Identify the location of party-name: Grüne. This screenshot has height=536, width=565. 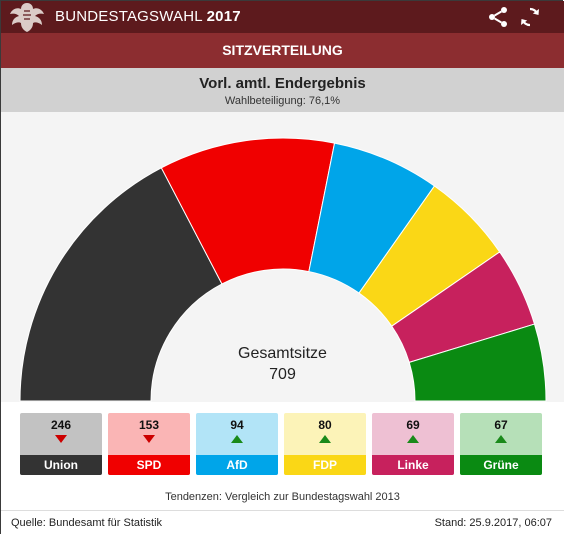
(501, 465).